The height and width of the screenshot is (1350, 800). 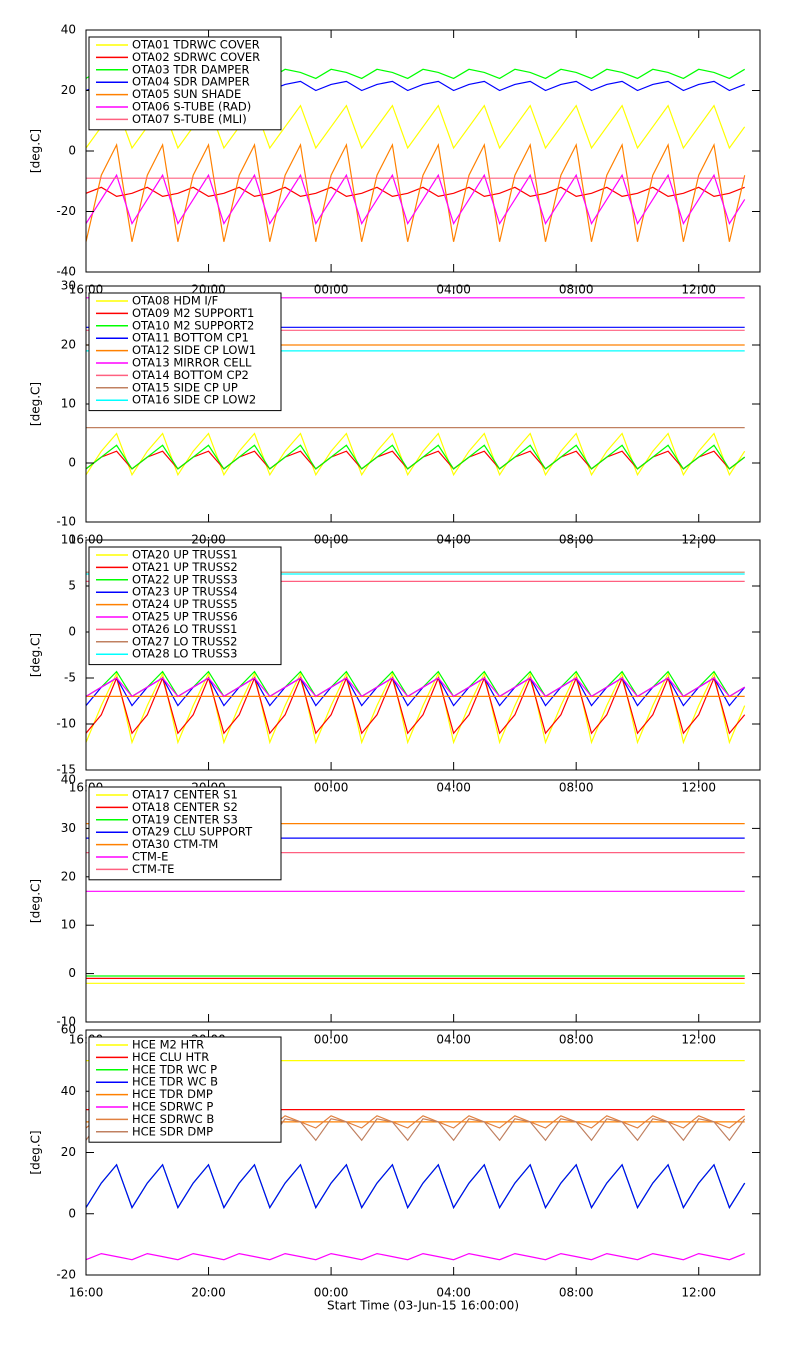 What do you see at coordinates (66, 272) in the screenshot?
I see `y-tick-label: -40` at bounding box center [66, 272].